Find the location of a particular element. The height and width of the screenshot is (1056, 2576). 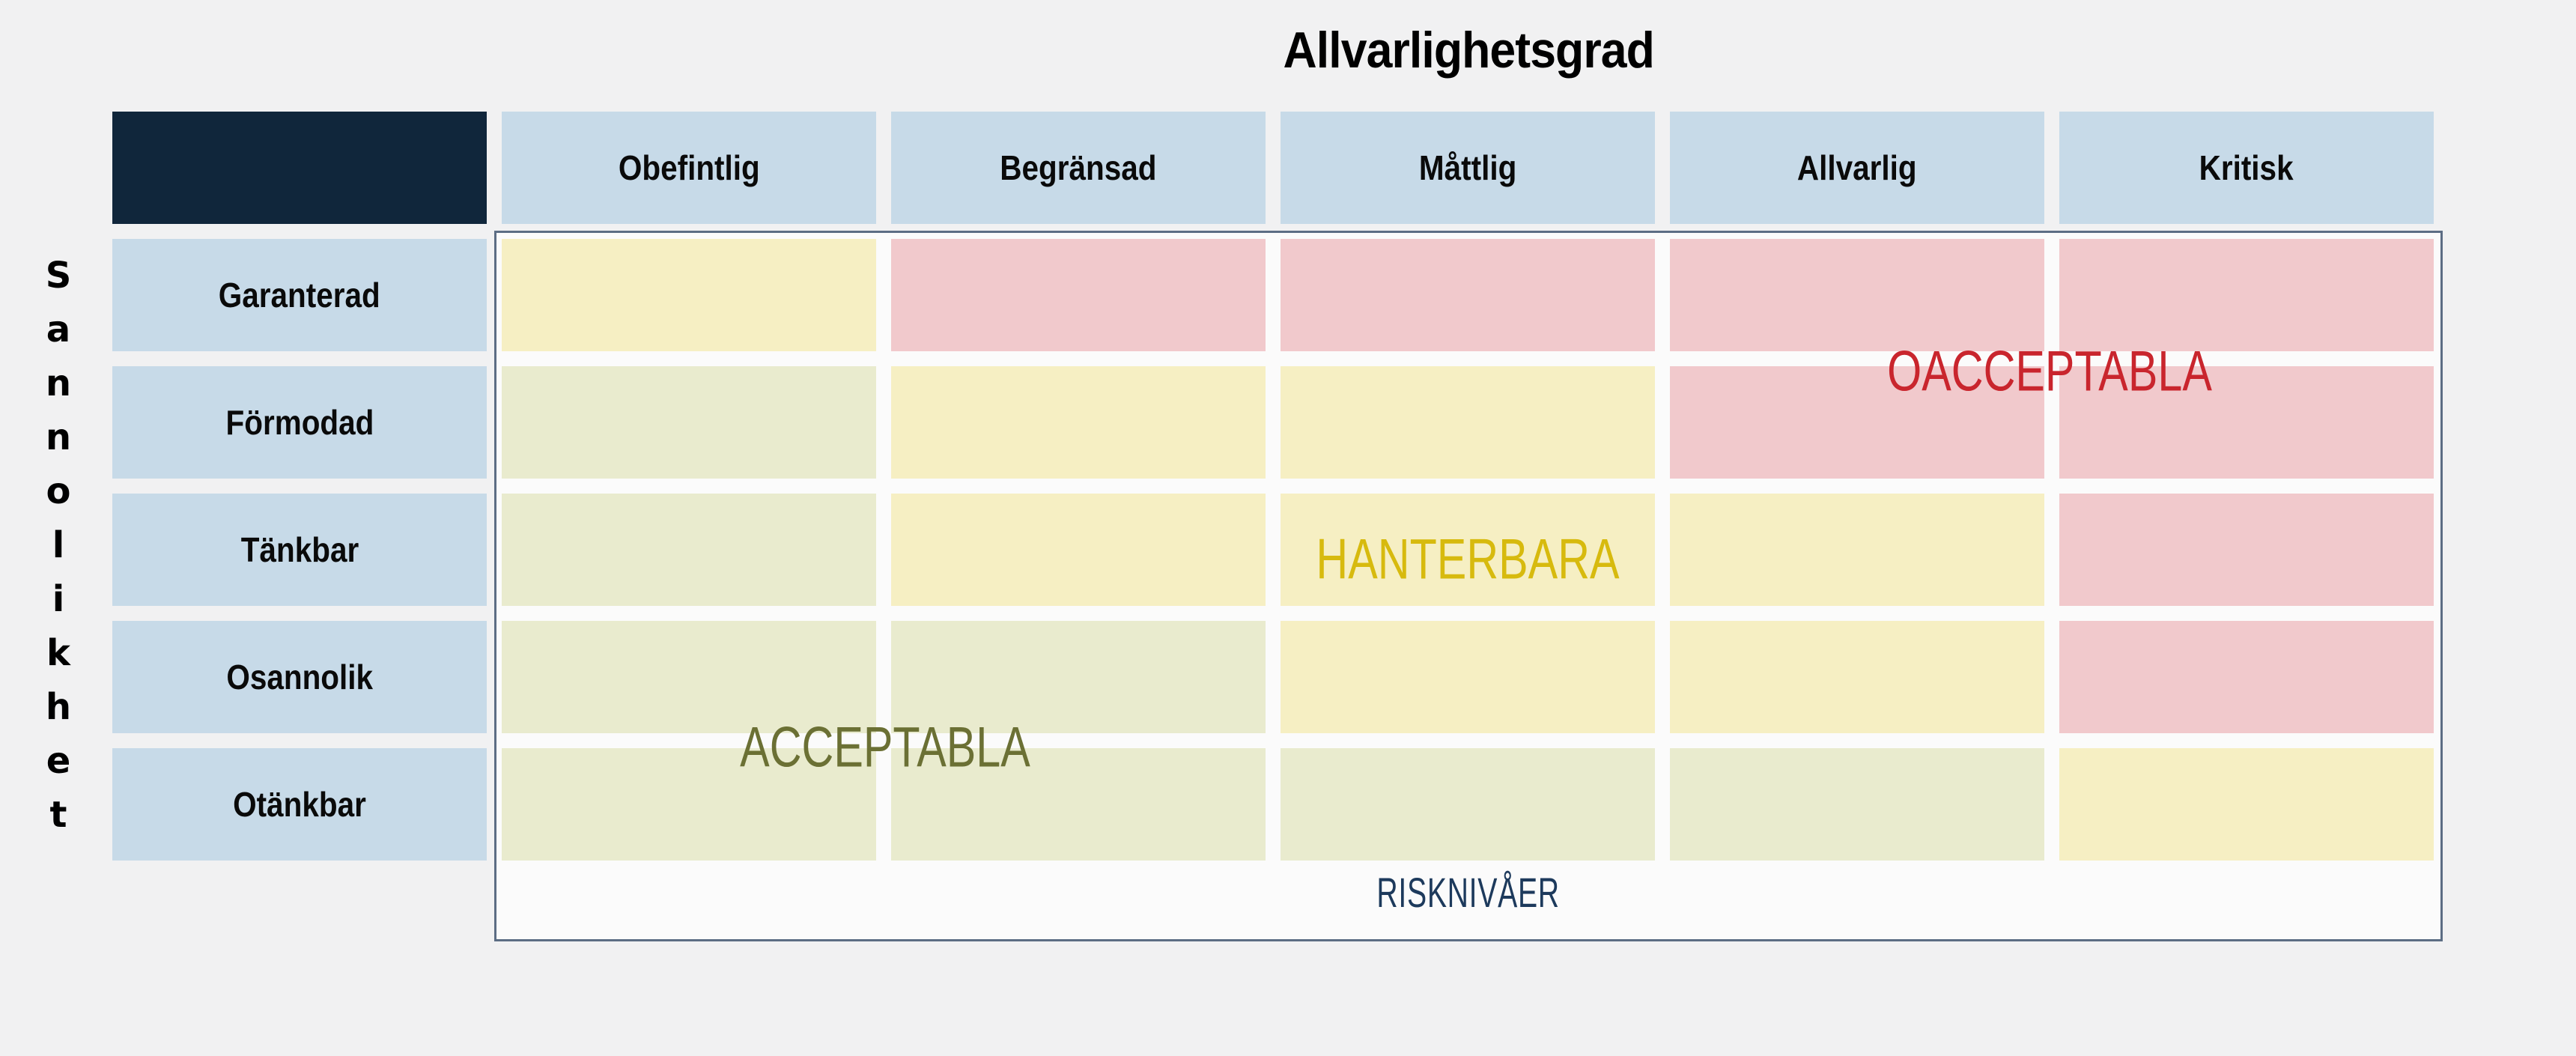

column-header-5: Kritisk is located at coordinates (2246, 168).